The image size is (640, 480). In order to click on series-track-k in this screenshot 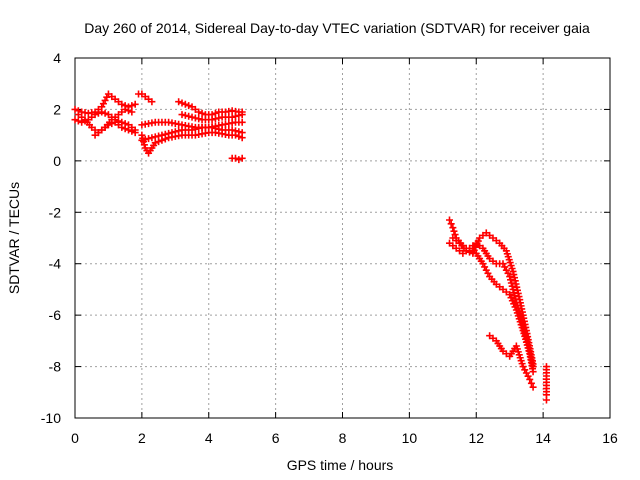, I will do `click(237, 159)`.